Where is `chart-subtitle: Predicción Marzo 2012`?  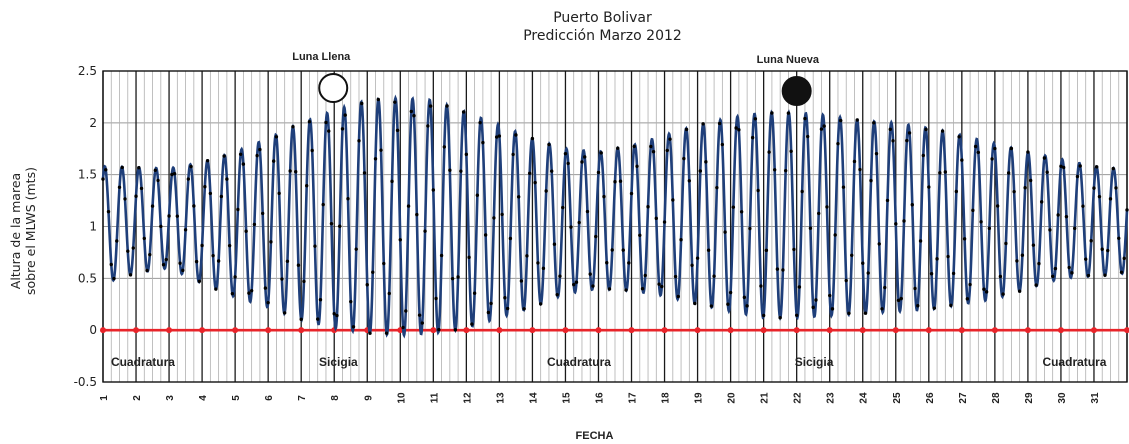
chart-subtitle: Predicción Marzo 2012 is located at coordinates (602, 36).